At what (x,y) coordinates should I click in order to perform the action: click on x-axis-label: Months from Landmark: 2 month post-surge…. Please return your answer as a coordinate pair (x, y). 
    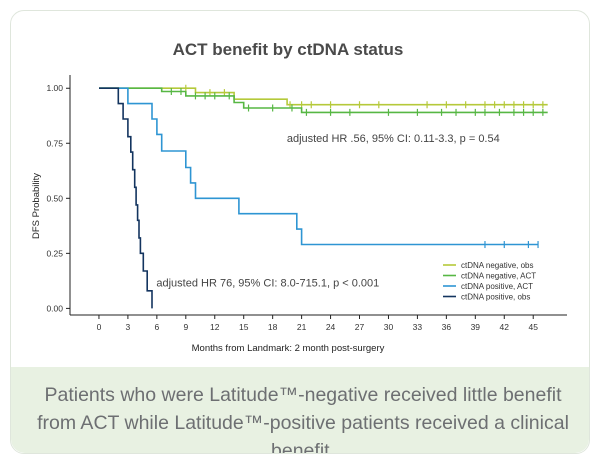
    Looking at the image, I should click on (288, 348).